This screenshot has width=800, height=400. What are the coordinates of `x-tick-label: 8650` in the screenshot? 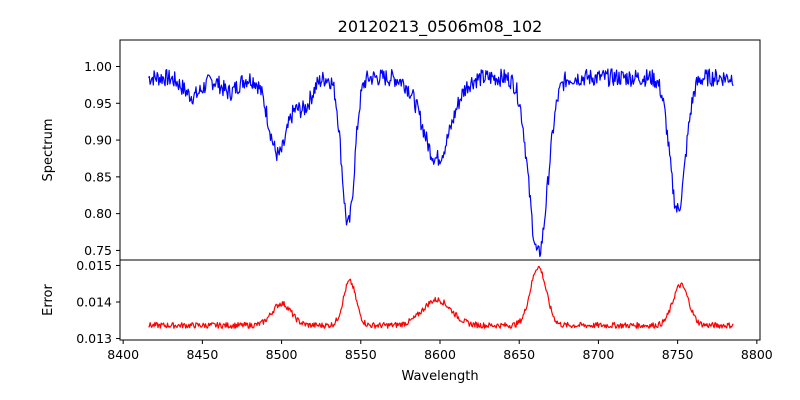 It's located at (519, 354).